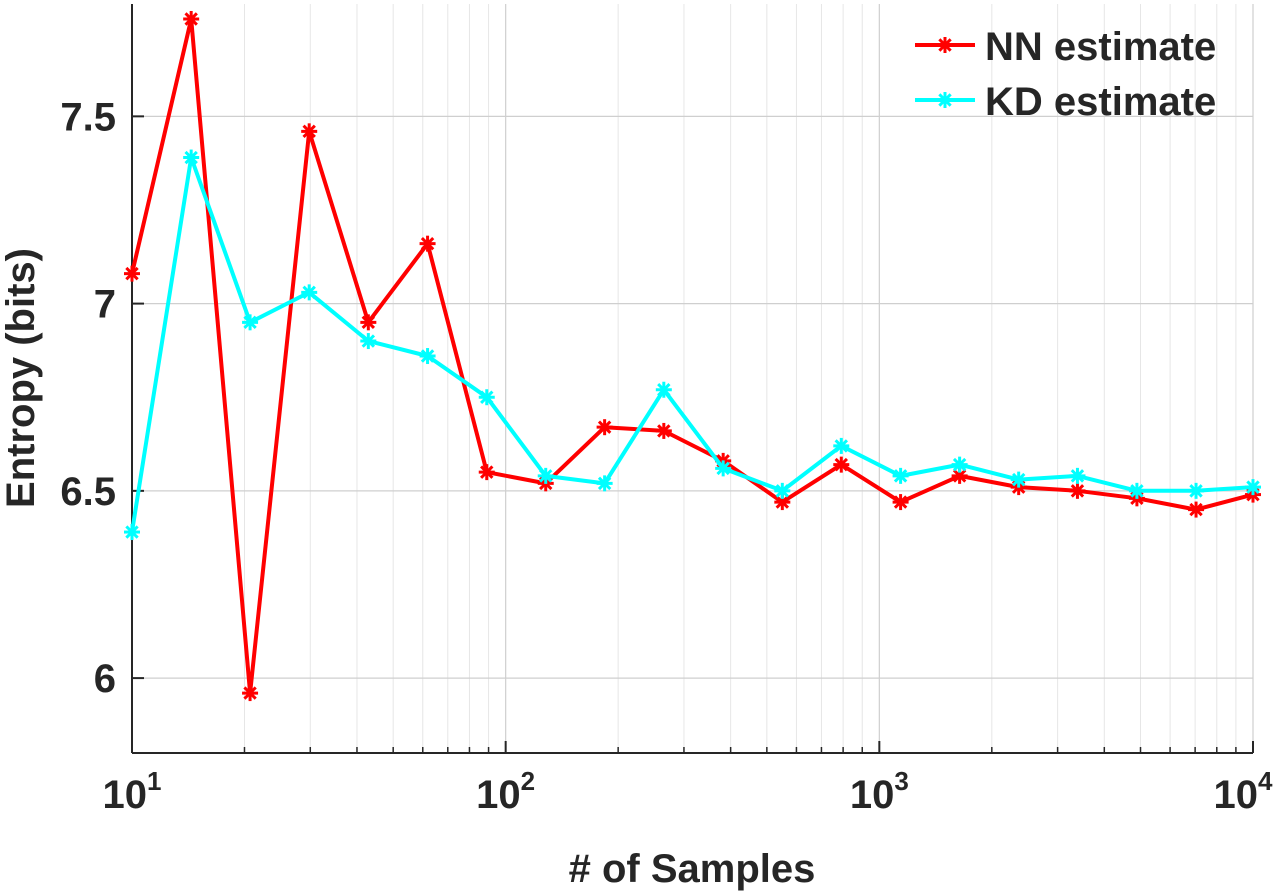  Describe the element at coordinates (105, 679) in the screenshot. I see `y-tick-label: 6` at that location.